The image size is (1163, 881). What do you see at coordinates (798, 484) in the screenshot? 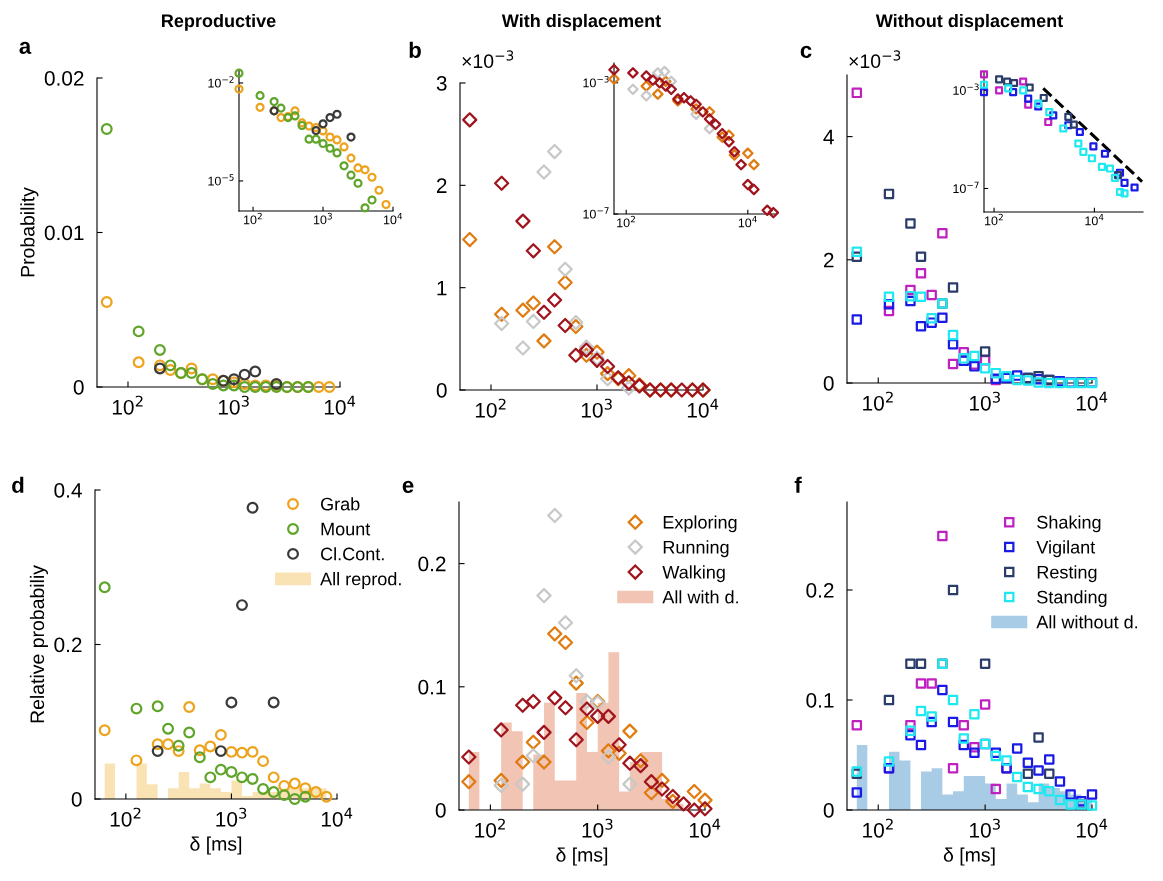
I see `text: f` at bounding box center [798, 484].